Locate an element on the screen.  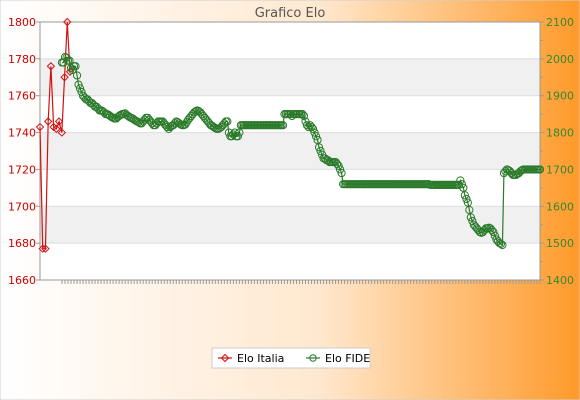
left-axis-tick-label: 1800 is located at coordinates (22, 22).